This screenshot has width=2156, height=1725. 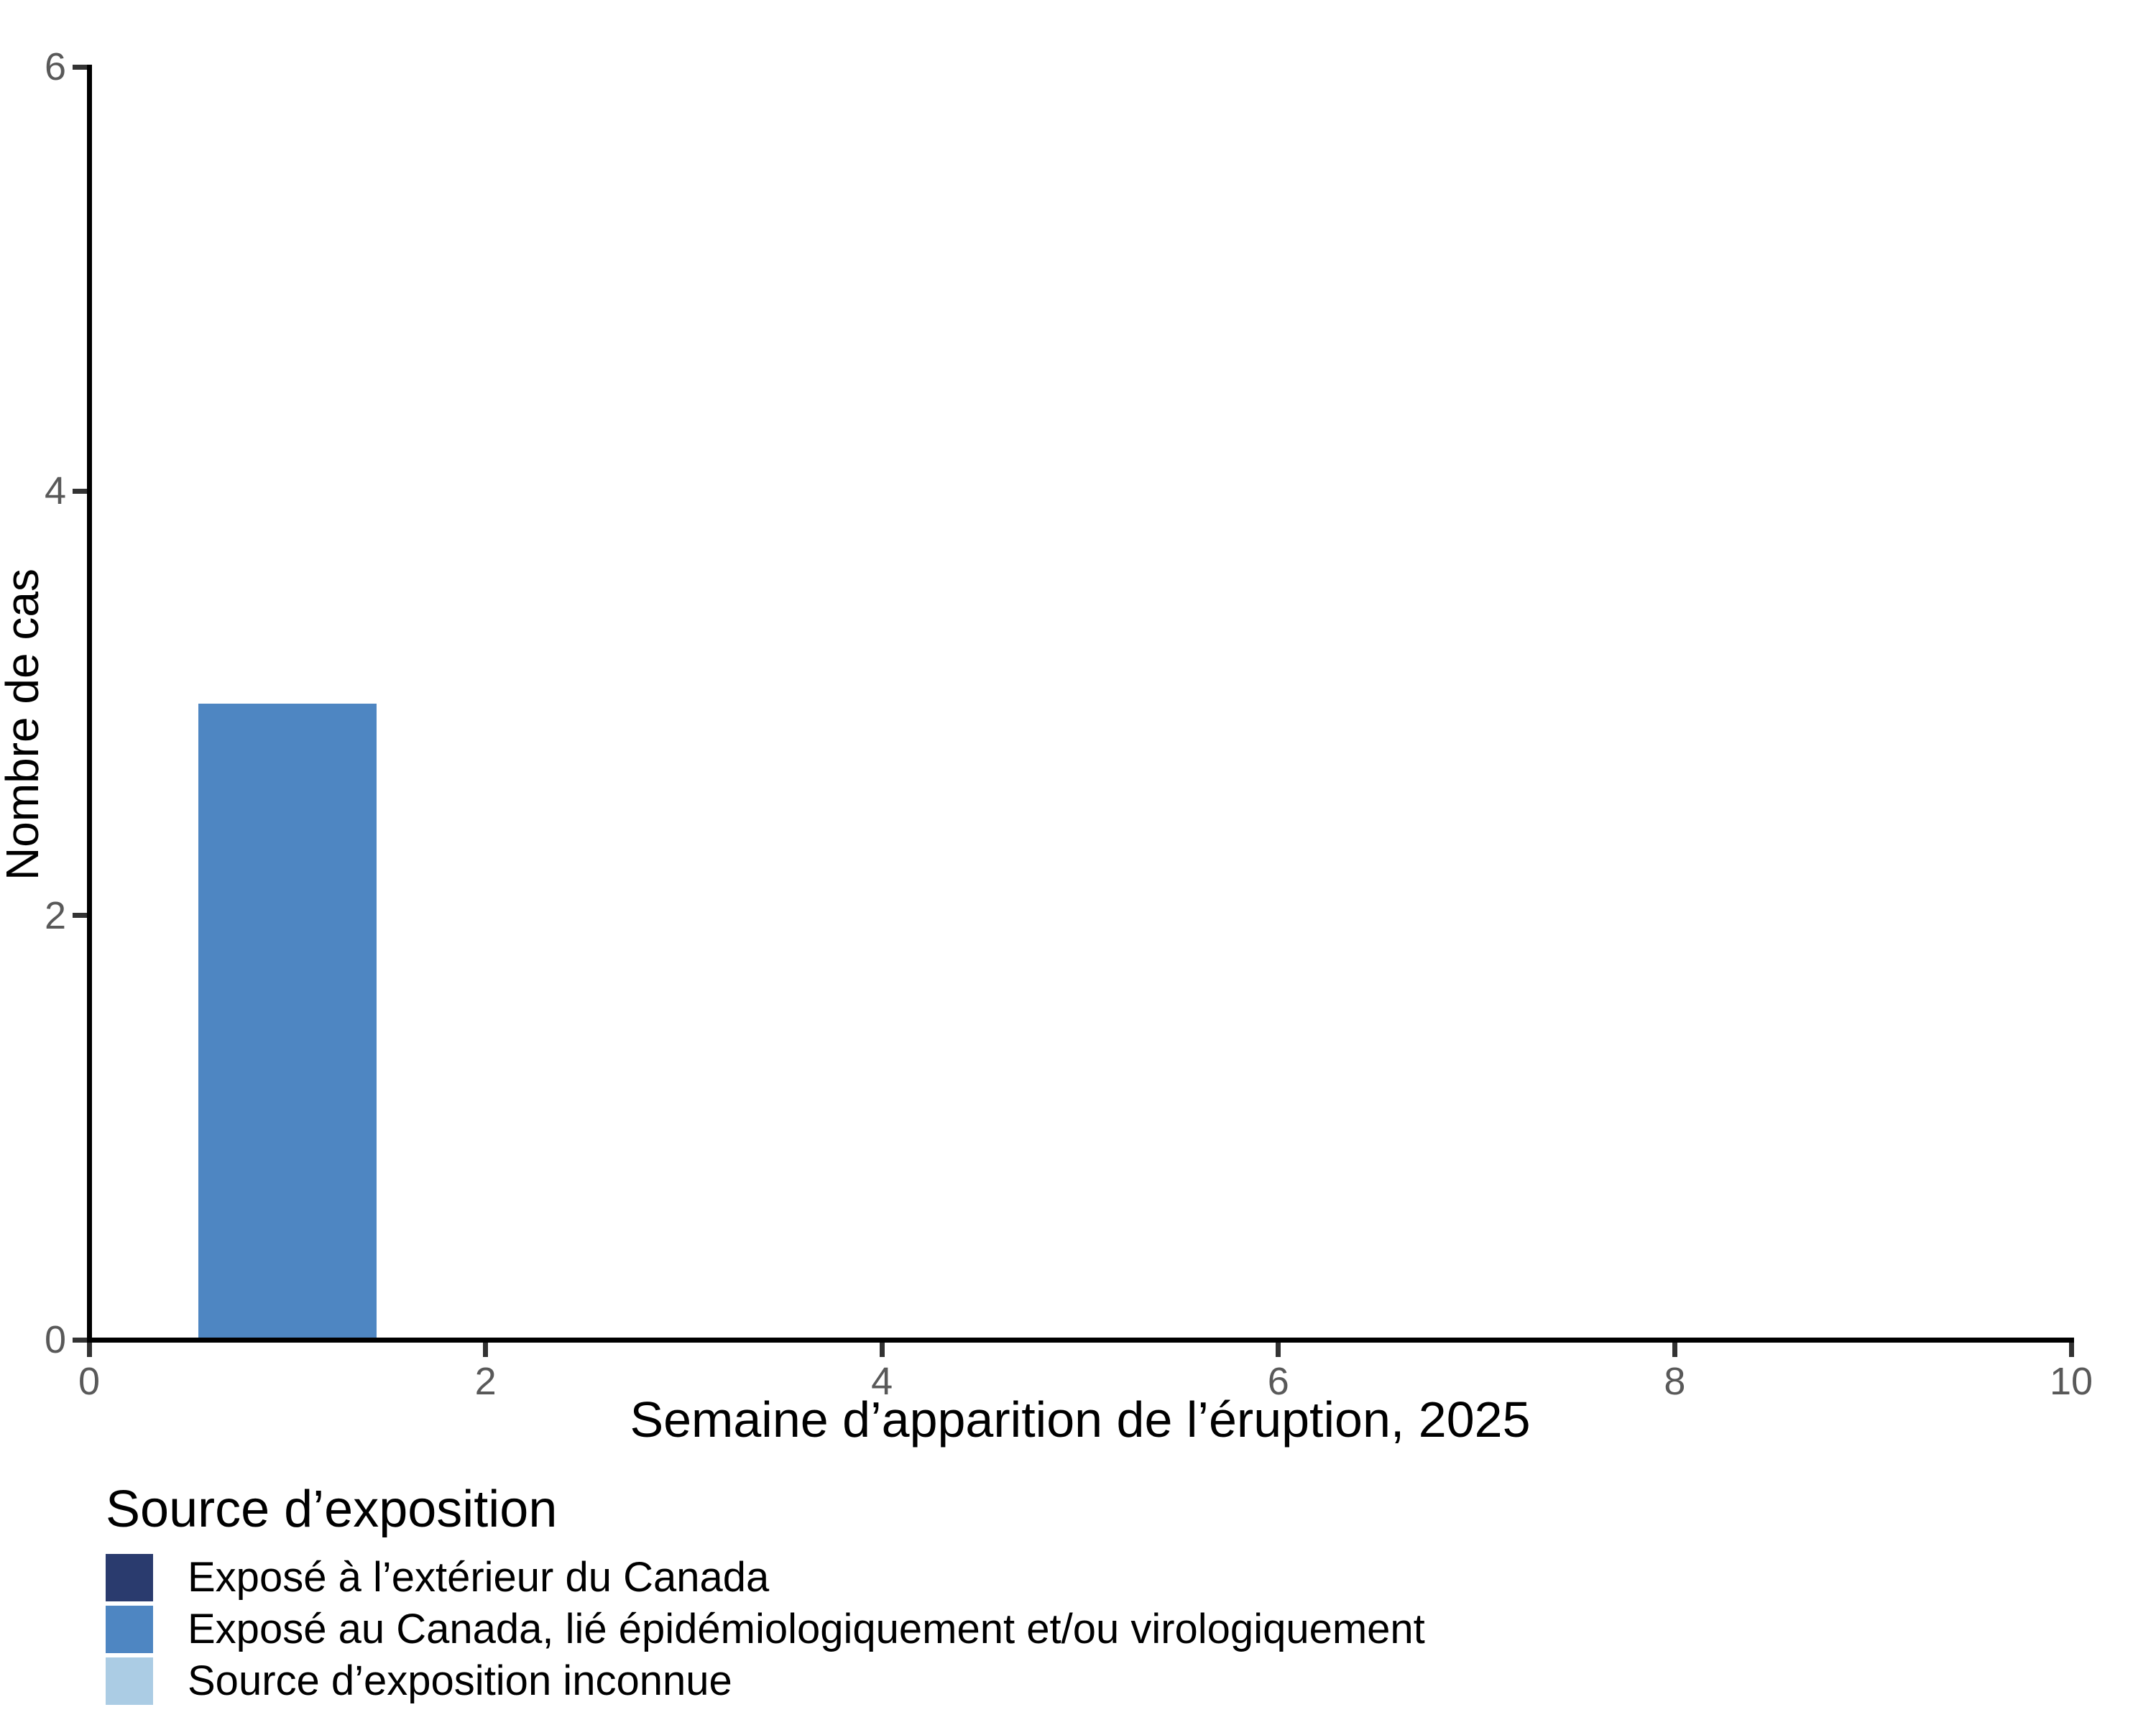 What do you see at coordinates (130, 1629) in the screenshot?
I see `legend-swatch-medium-blue` at bounding box center [130, 1629].